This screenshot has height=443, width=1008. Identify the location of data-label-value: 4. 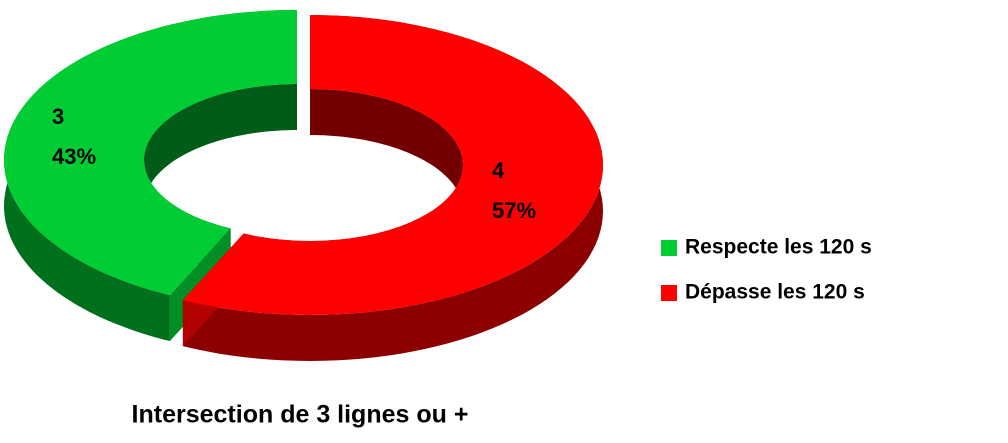
(498, 170).